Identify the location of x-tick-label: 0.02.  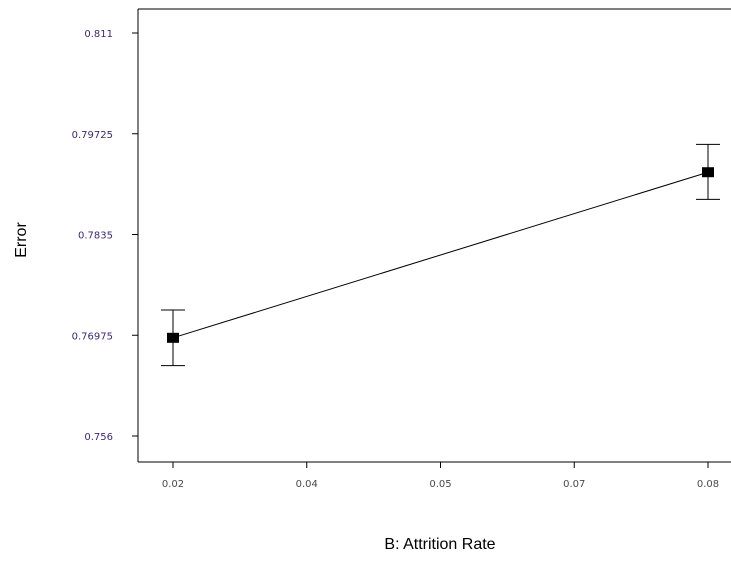
(173, 484).